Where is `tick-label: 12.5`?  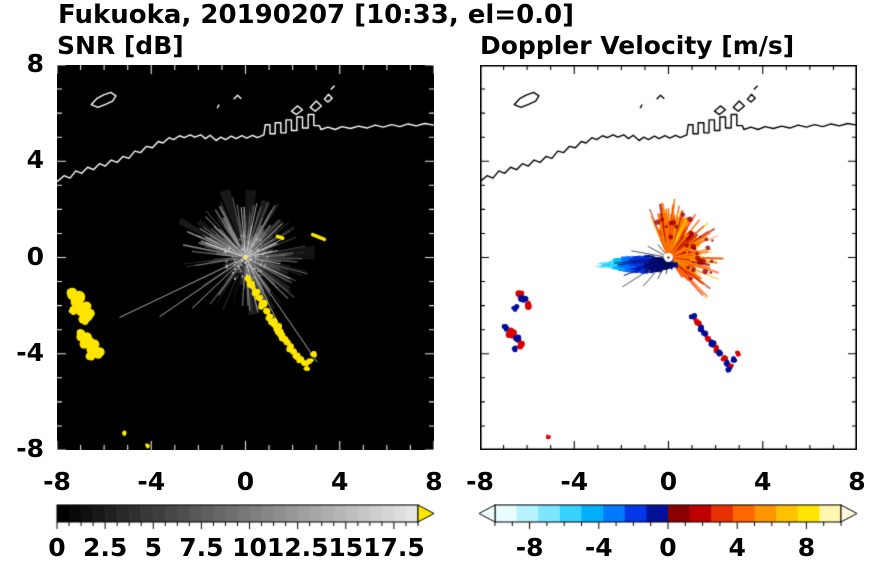 tick-label: 12.5 is located at coordinates (297, 547).